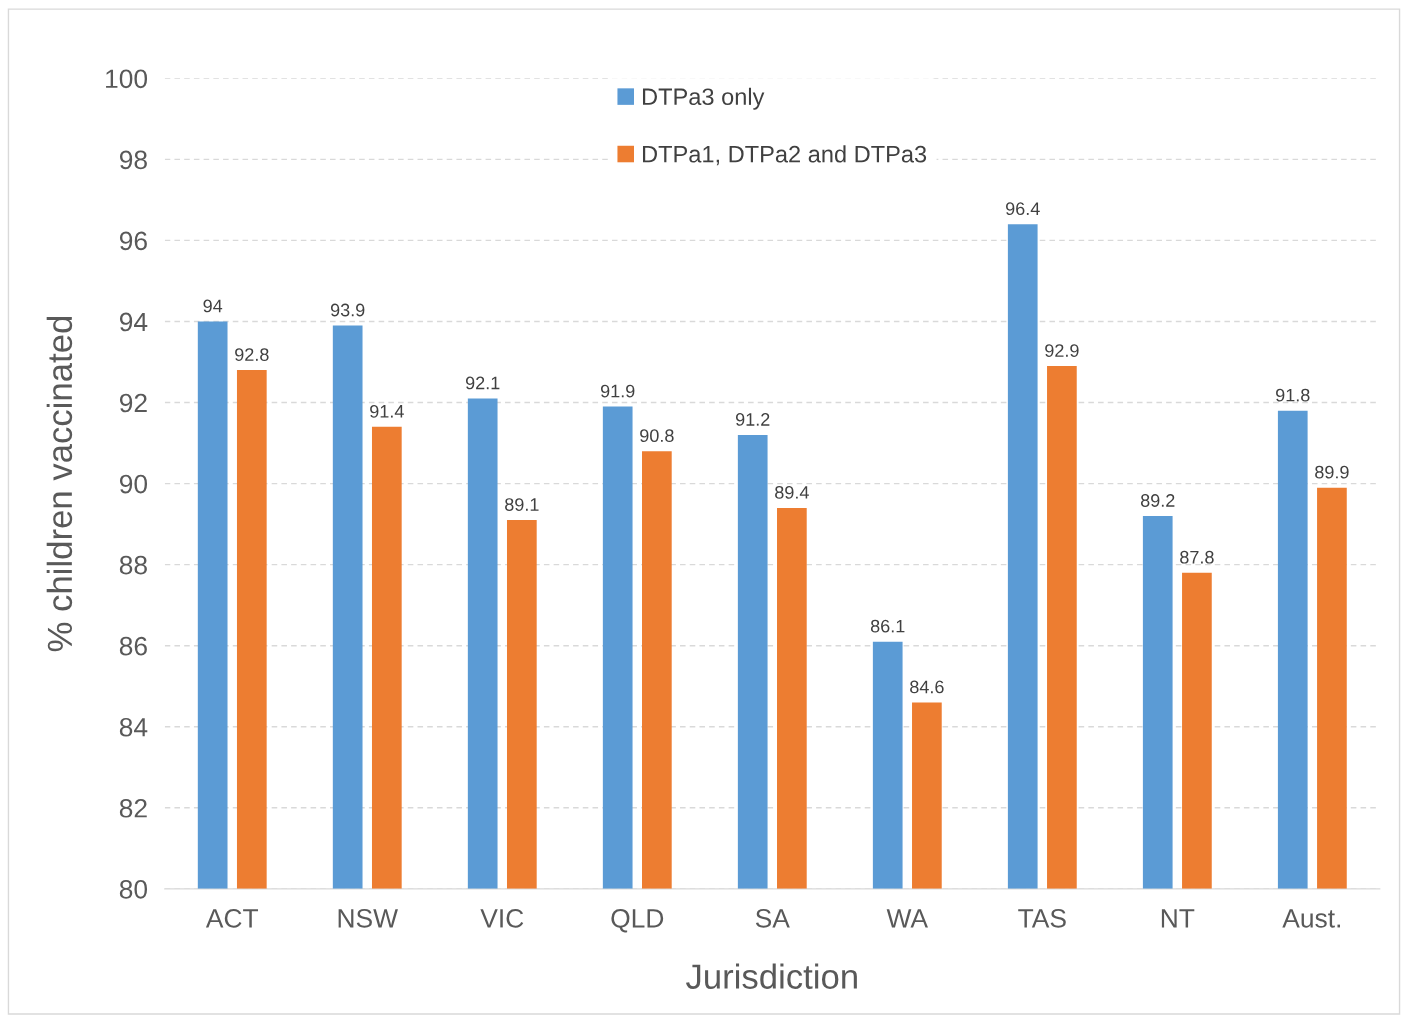 The width and height of the screenshot is (1408, 1017). Describe the element at coordinates (133, 322) in the screenshot. I see `y-tick-label: 94` at that location.